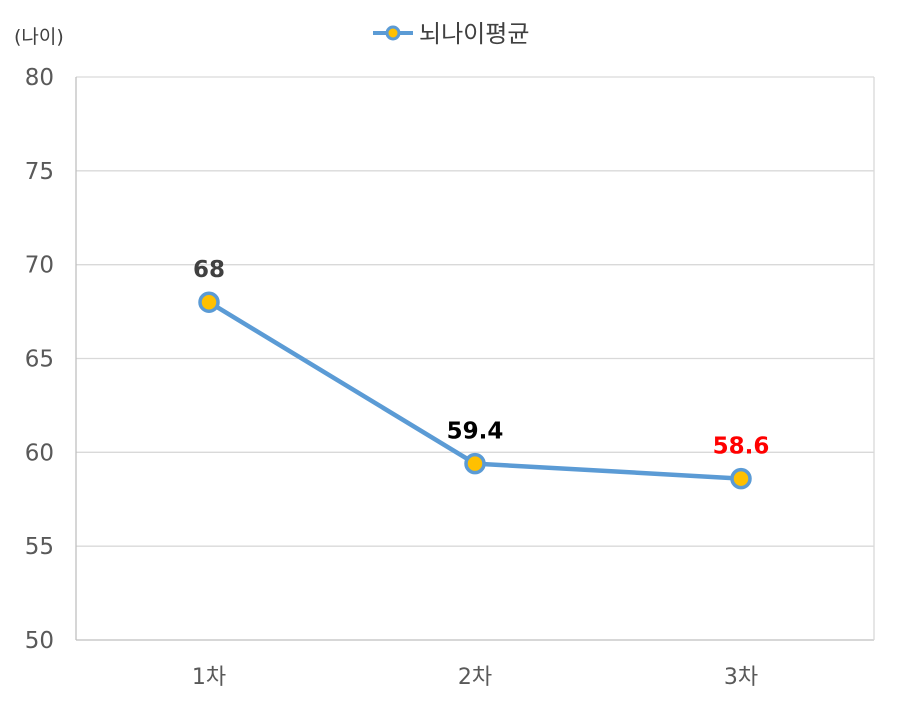 The height and width of the screenshot is (711, 897). What do you see at coordinates (39, 37) in the screenshot?
I see `y-axis-label: (나이)` at bounding box center [39, 37].